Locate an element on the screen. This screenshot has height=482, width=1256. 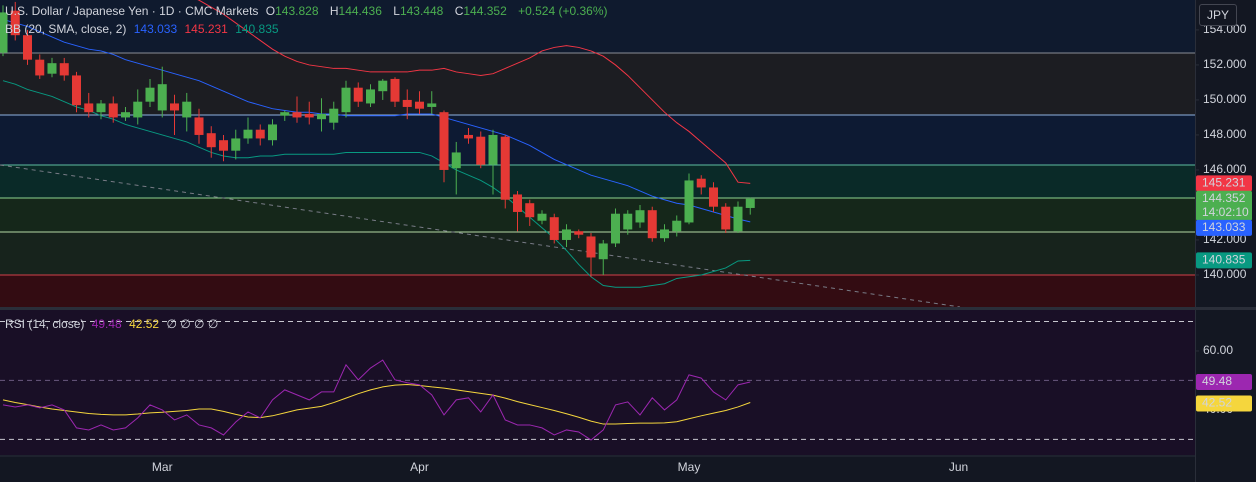
close-tag: 144.352 is located at coordinates (1224, 198).